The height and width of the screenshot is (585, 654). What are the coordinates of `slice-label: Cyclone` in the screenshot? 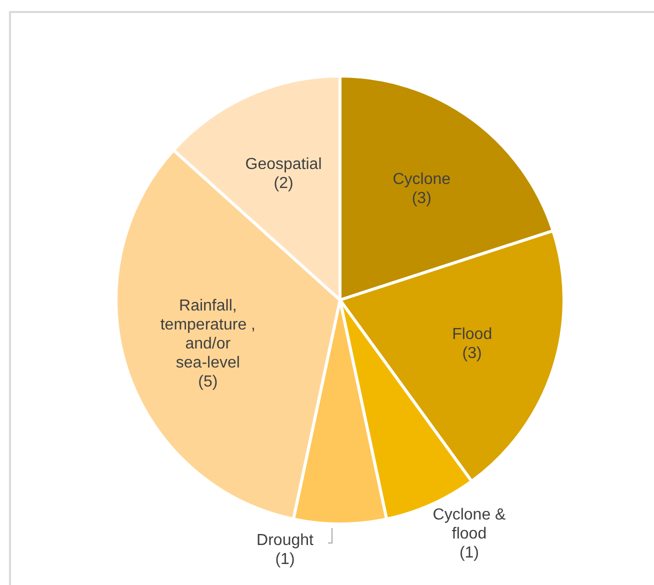 It's located at (421, 179).